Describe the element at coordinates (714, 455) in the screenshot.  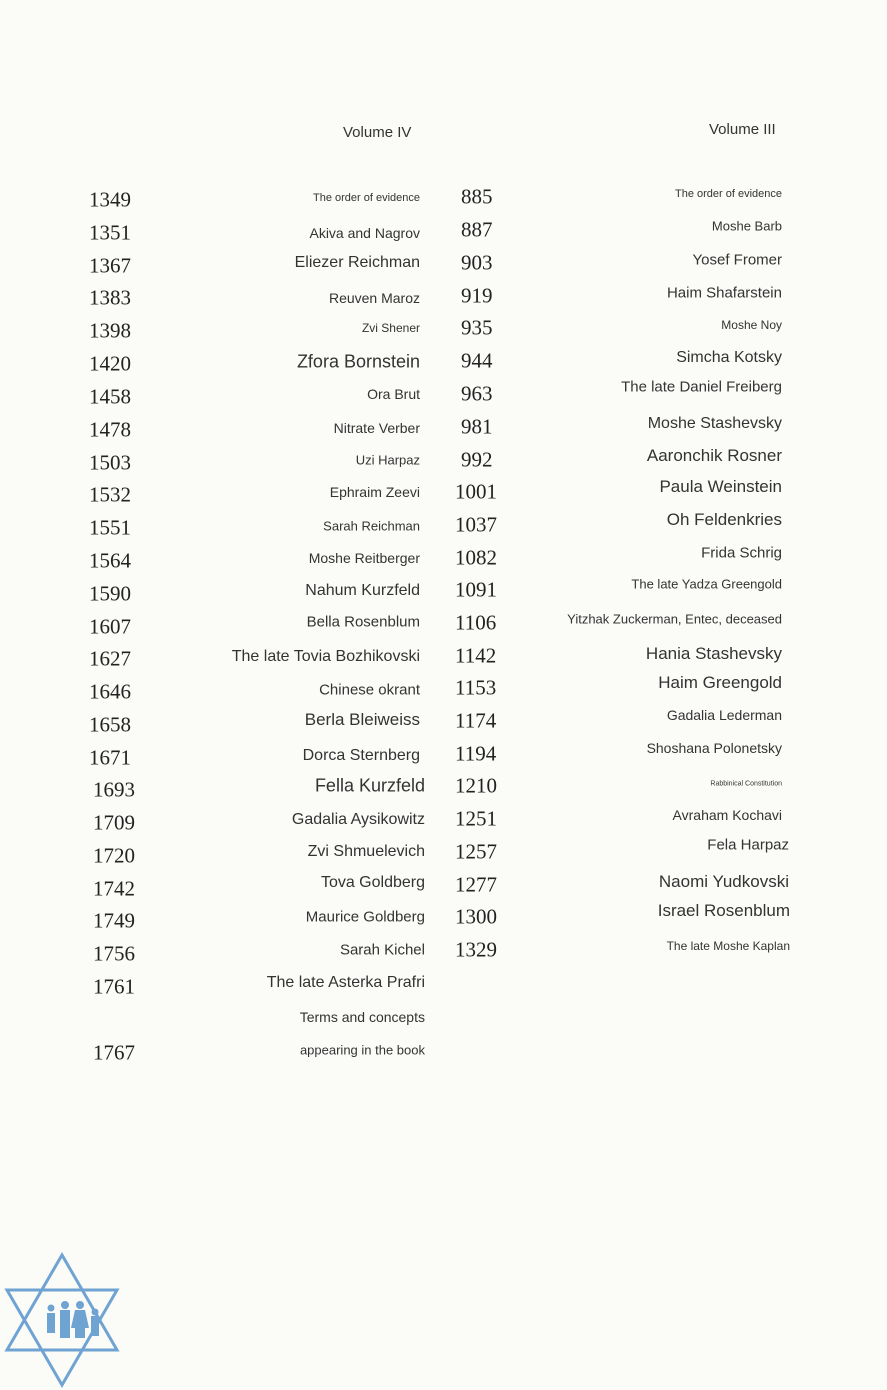
I see `index-entry: Aaronchik Rosner` at that location.